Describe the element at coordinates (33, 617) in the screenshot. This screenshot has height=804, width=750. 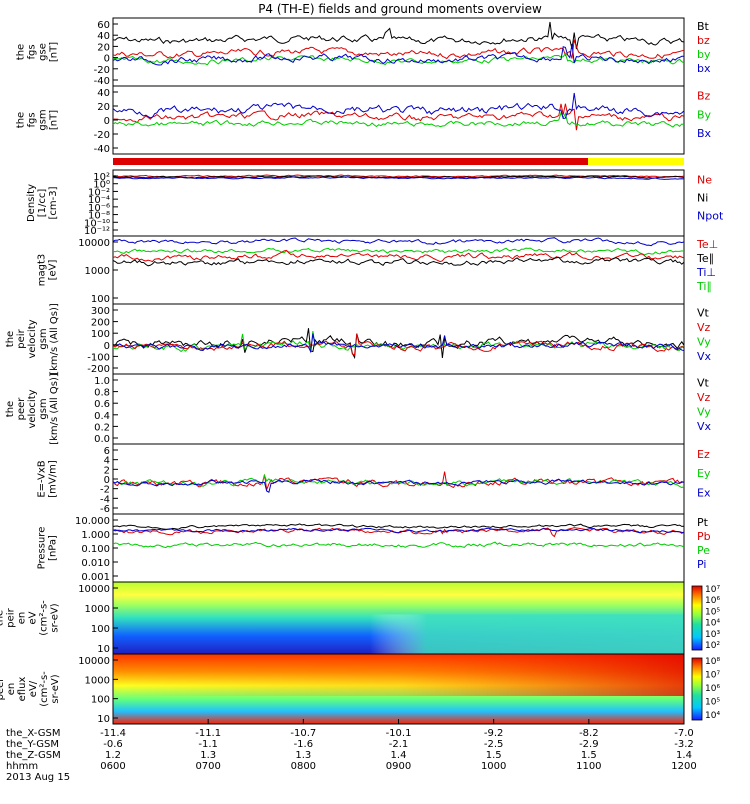
I see `y-axis-label-line: eV` at that location.